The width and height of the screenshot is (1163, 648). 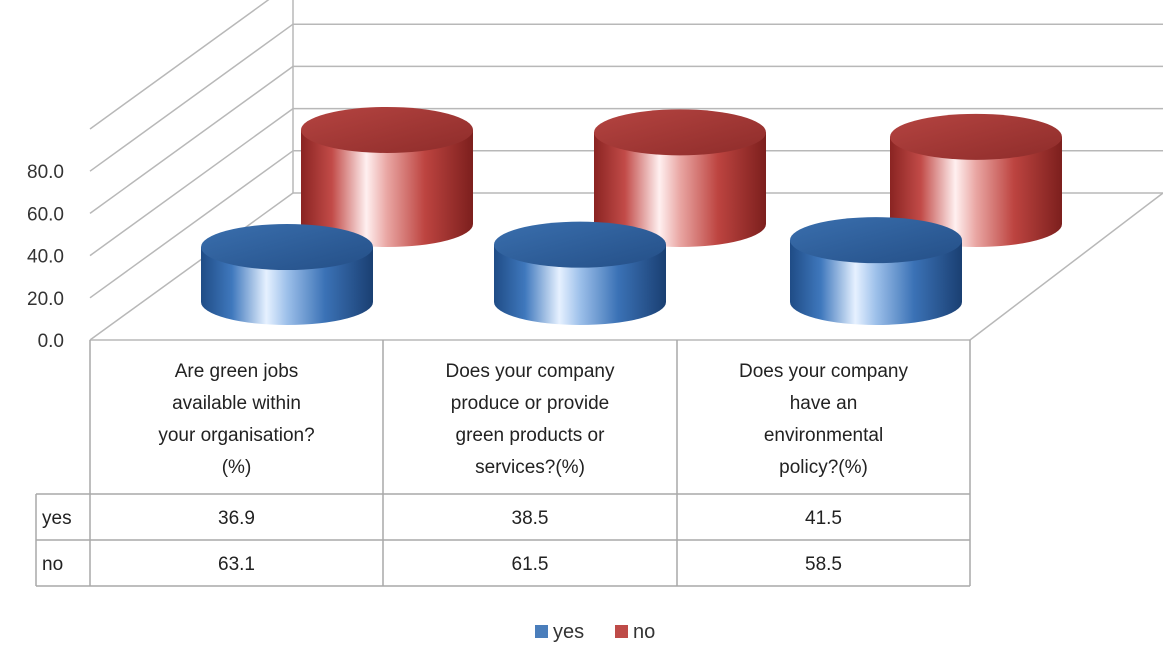 What do you see at coordinates (823, 564) in the screenshot?
I see `value-label-no: 58.5` at bounding box center [823, 564].